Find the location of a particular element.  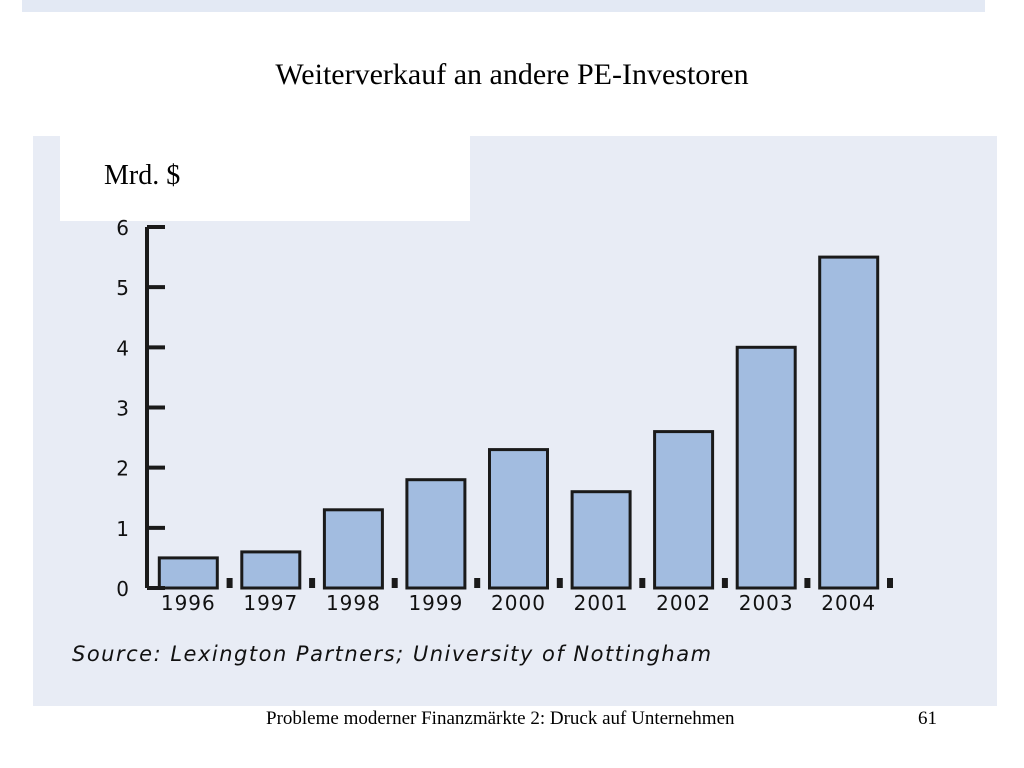

y-tick-label-1: 1 is located at coordinates (122, 529).